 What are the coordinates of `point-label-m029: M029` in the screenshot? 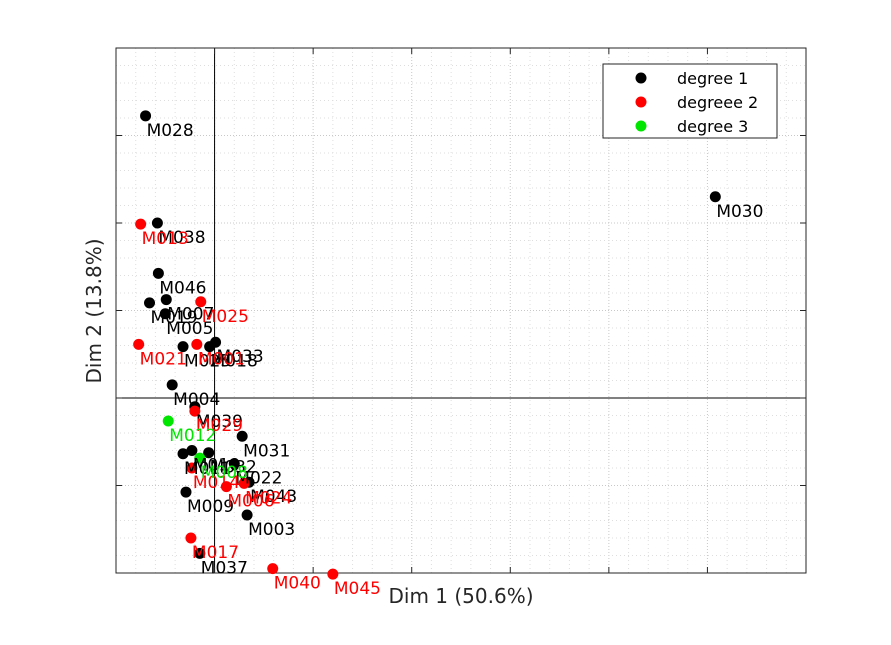 It's located at (219, 426).